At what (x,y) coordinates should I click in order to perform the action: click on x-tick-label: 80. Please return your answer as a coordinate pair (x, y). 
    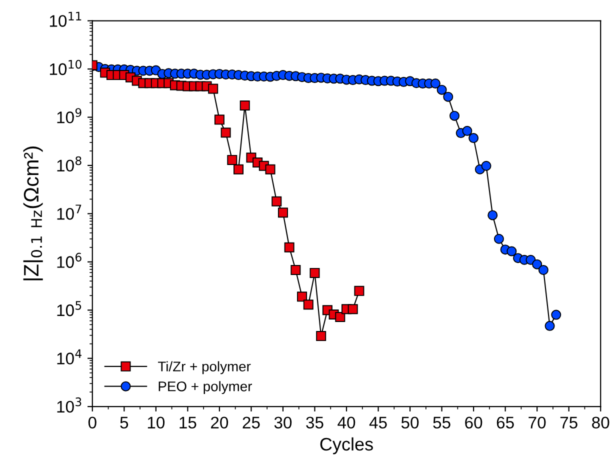
    Looking at the image, I should click on (601, 422).